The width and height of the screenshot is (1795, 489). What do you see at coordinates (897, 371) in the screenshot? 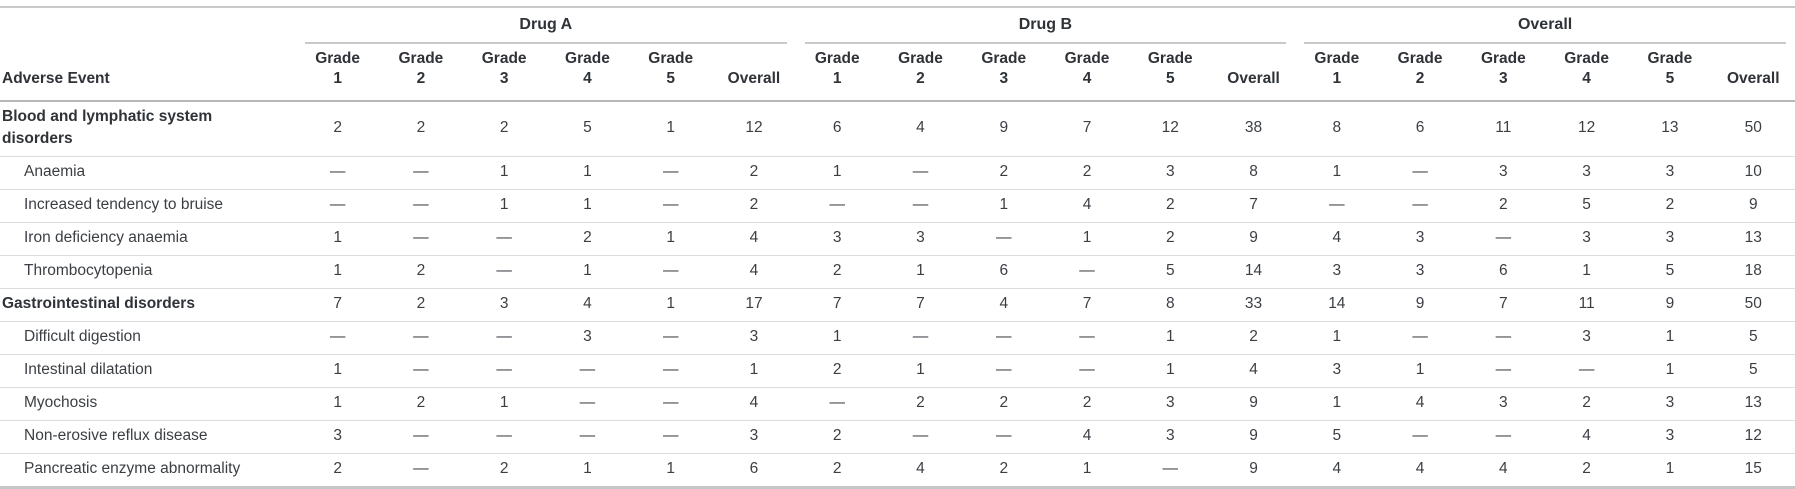
I see `table-row: Intestinal dilatation 1— — — —1 2 1— —1 4 3 1— —1 5` at bounding box center [897, 371].